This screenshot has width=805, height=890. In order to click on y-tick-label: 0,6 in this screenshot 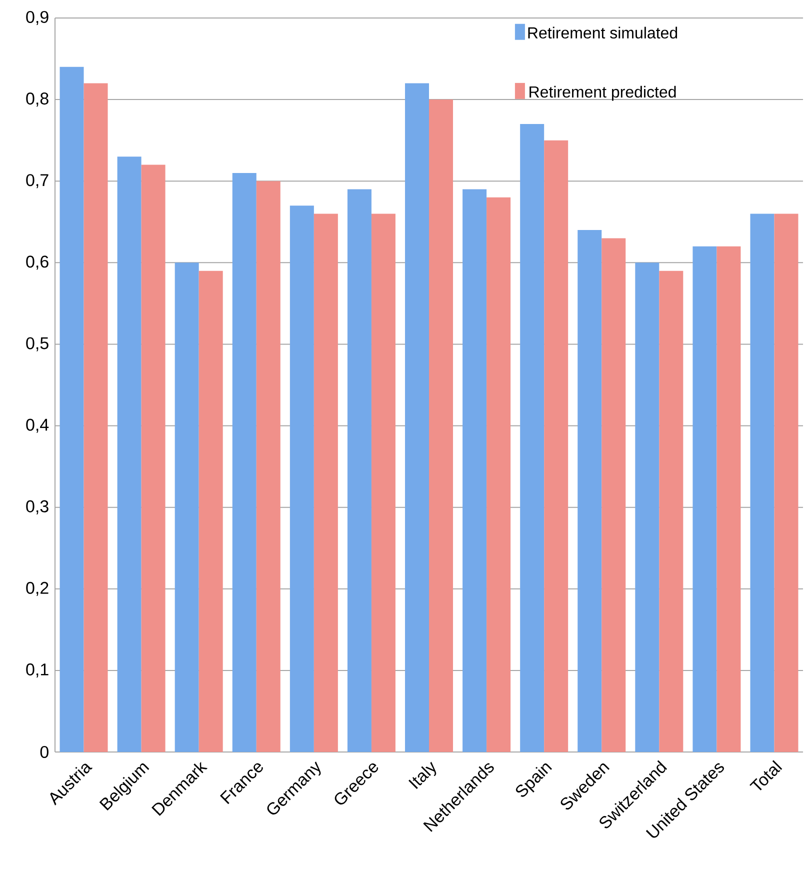, I will do `click(37, 263)`.